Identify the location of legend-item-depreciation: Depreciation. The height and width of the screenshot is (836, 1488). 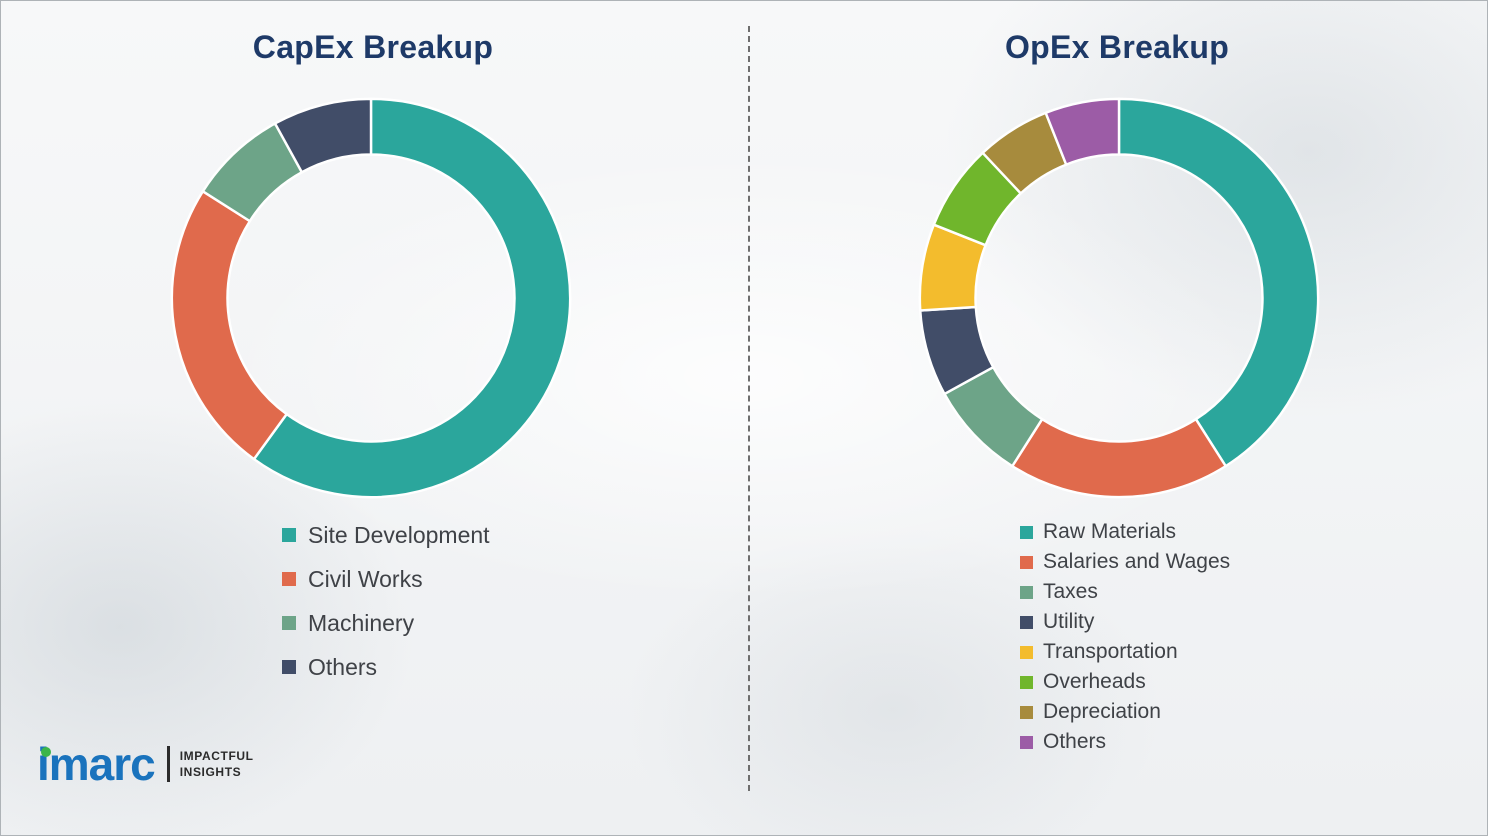
(1125, 712).